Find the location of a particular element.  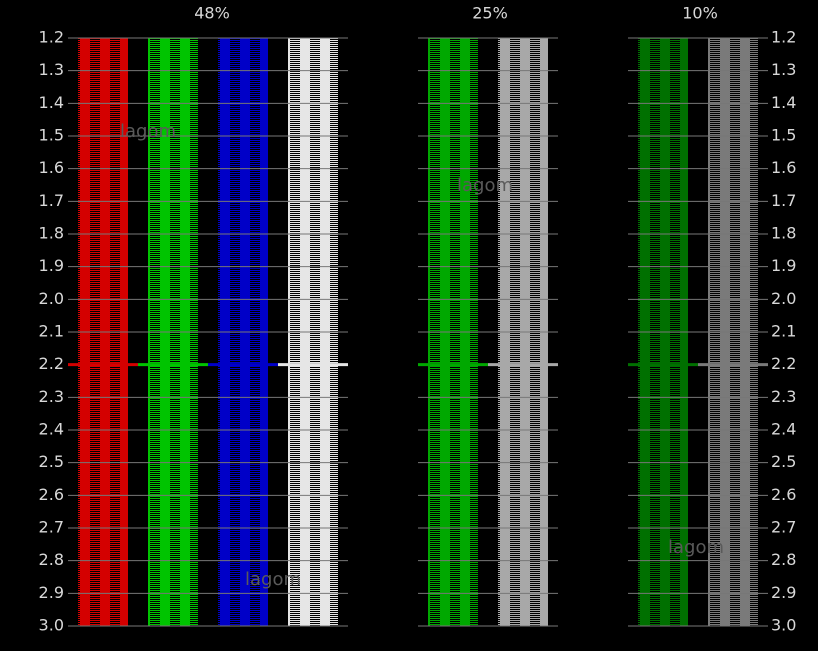

scale-label-right: 2.7 is located at coordinates (783, 527).